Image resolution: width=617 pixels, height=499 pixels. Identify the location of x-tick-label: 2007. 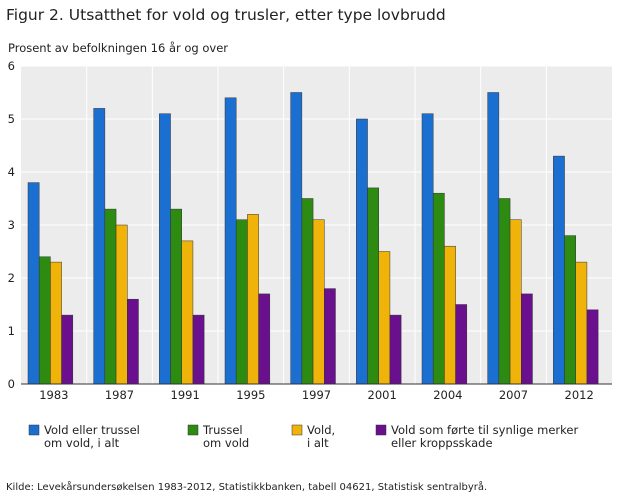
(513, 395).